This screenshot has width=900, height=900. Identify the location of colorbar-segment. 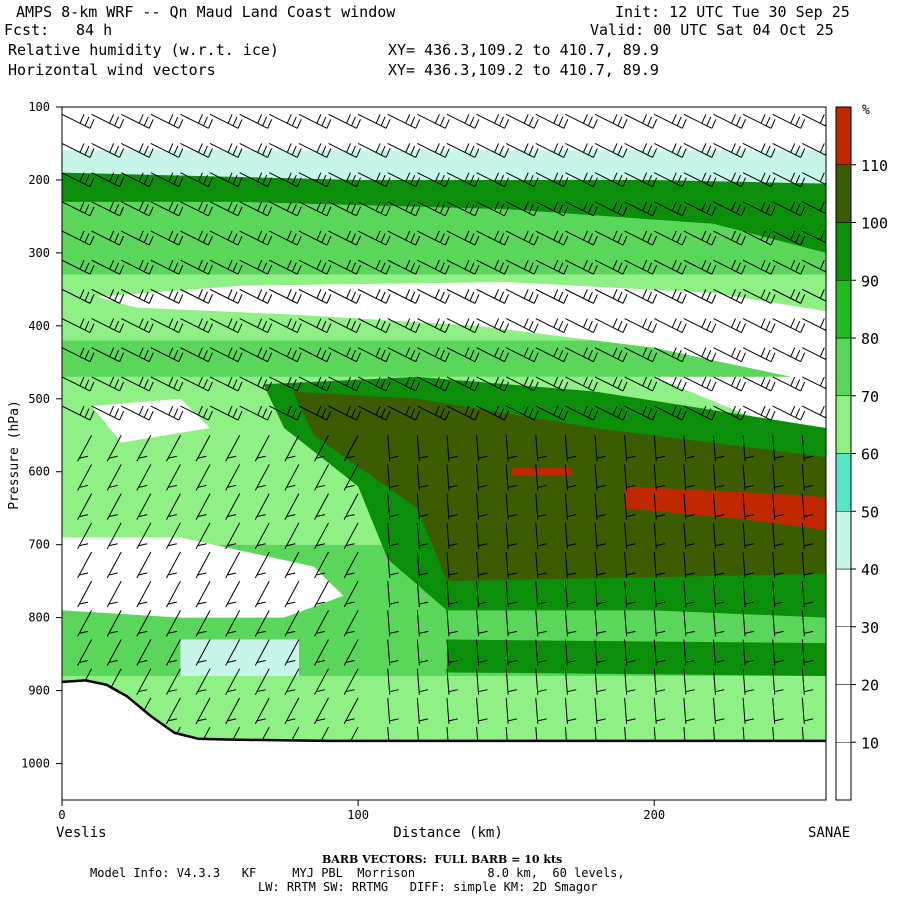
(843, 424).